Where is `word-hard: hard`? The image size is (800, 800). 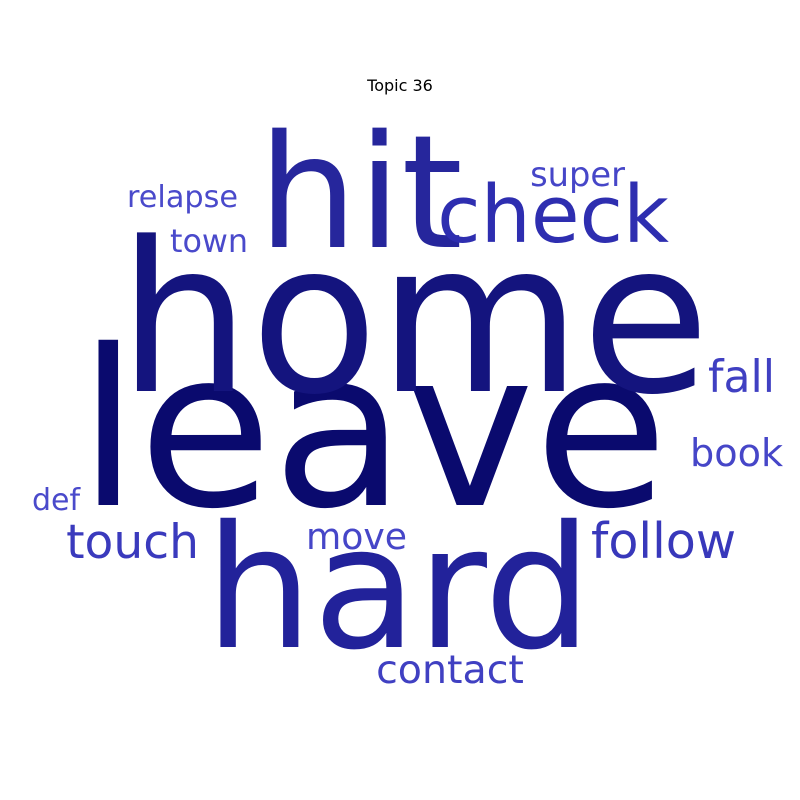 word-hard: hard is located at coordinates (398, 589).